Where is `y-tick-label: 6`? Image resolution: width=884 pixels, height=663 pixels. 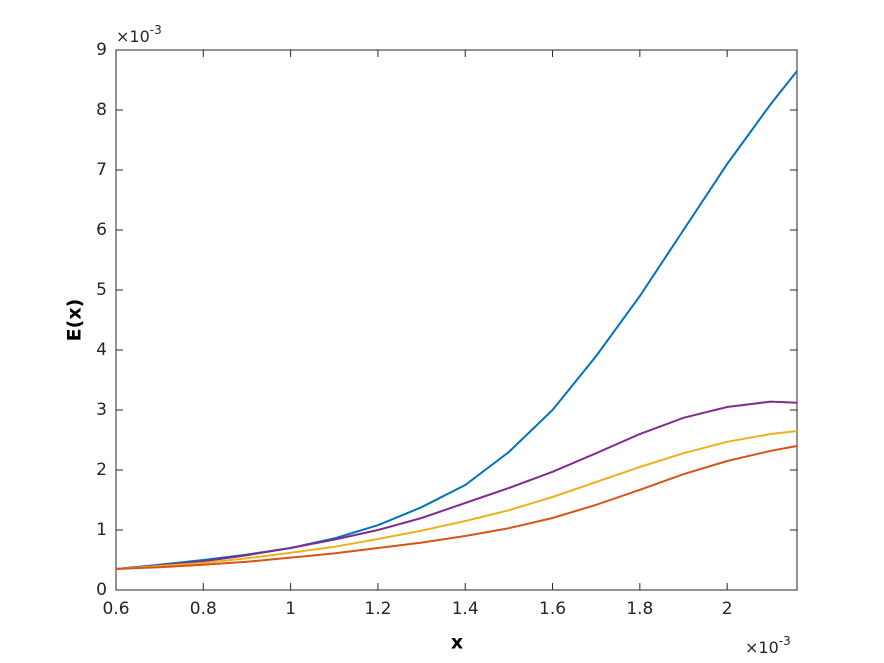 y-tick-label: 6 is located at coordinates (101, 230).